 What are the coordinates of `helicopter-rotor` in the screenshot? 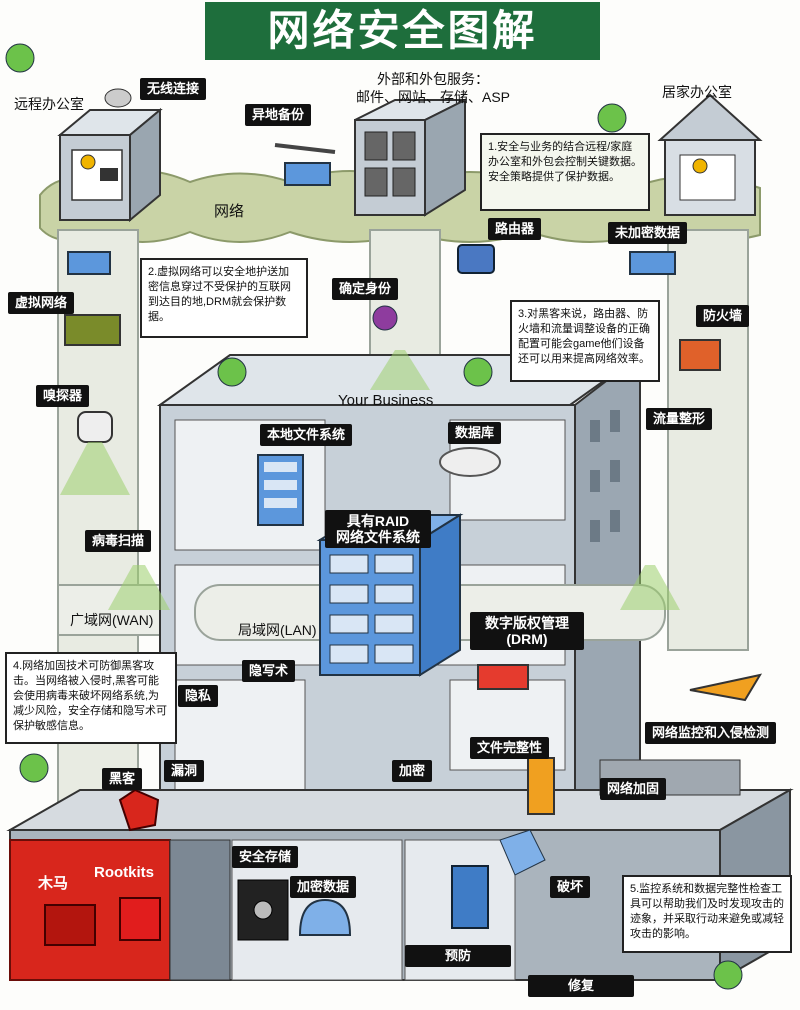 It's located at (305, 148).